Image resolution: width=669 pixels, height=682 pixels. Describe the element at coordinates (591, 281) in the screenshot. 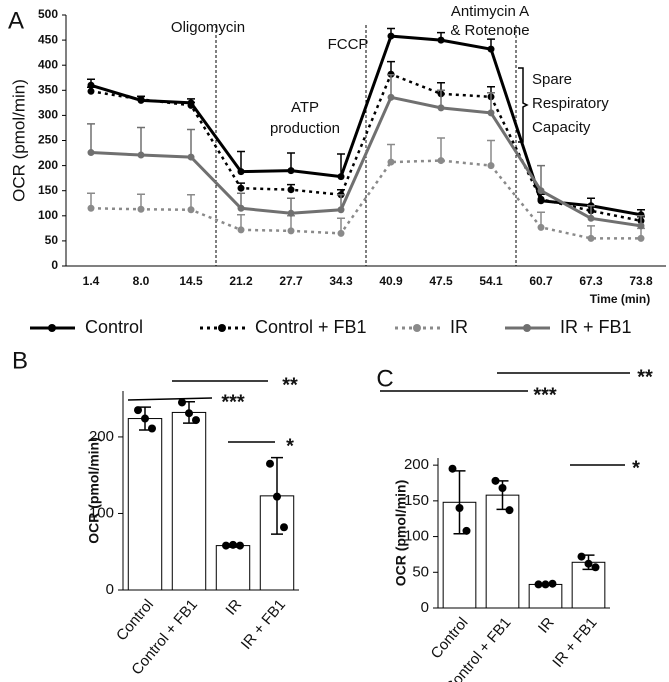

I see `x-tick-label: 67.3` at that location.